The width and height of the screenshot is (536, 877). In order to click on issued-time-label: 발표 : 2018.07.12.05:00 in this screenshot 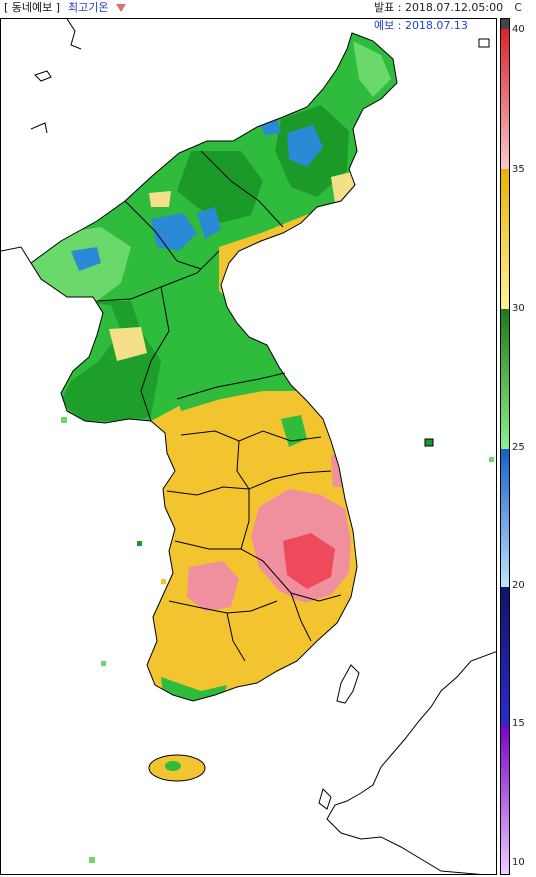, I will do `click(439, 7)`.